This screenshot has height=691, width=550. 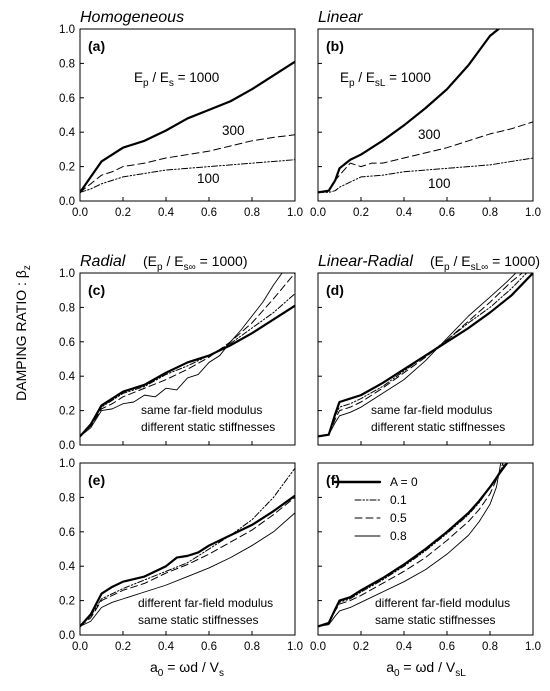 What do you see at coordinates (96, 290) in the screenshot?
I see `panel-c-letter: (c)` at bounding box center [96, 290].